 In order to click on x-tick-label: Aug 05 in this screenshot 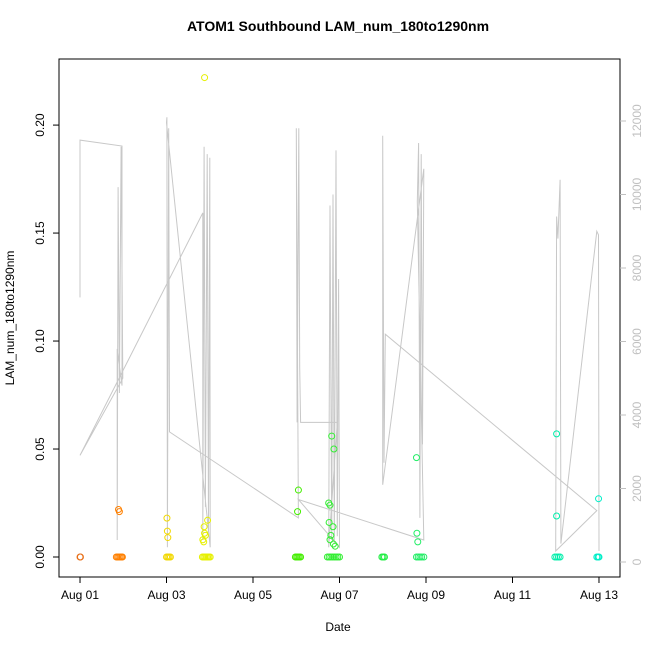, I will do `click(253, 595)`.